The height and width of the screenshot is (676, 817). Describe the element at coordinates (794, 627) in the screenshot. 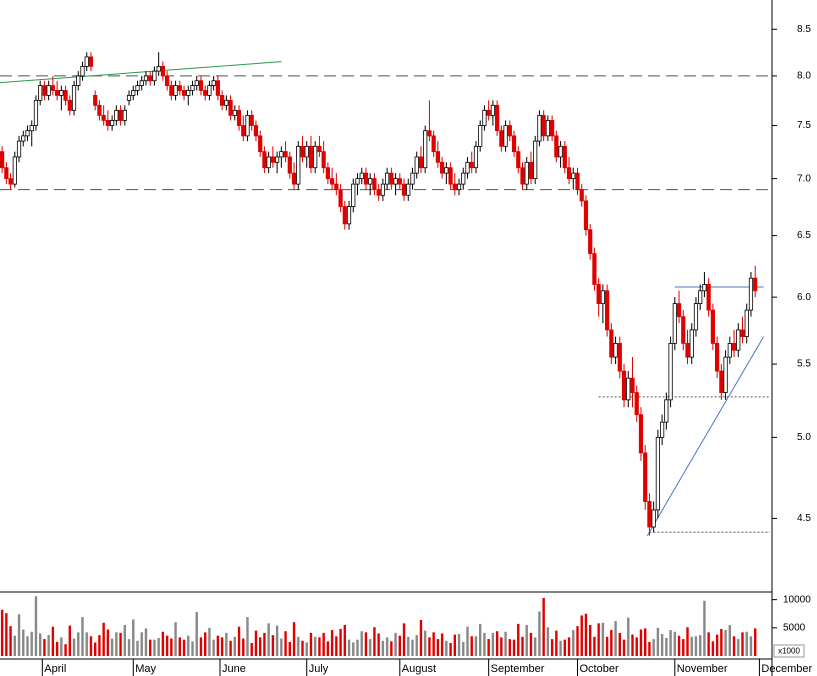

I see `volume-tick-label: 5000` at that location.